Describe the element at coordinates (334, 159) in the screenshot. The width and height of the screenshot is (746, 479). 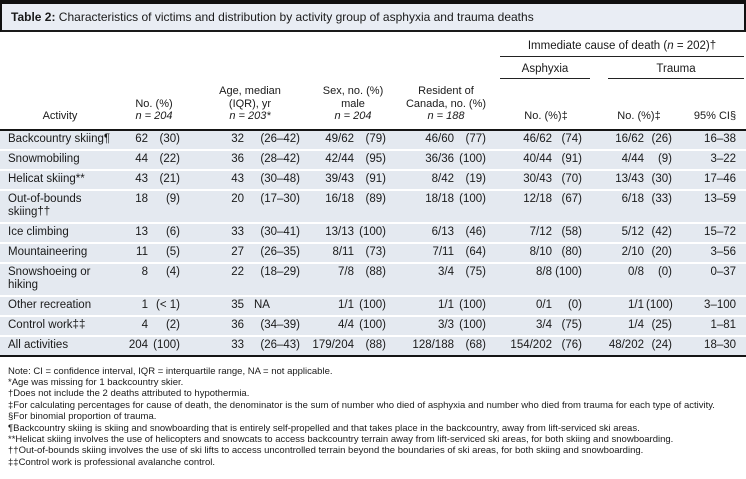
I see `data-cell: 42/44` at that location.